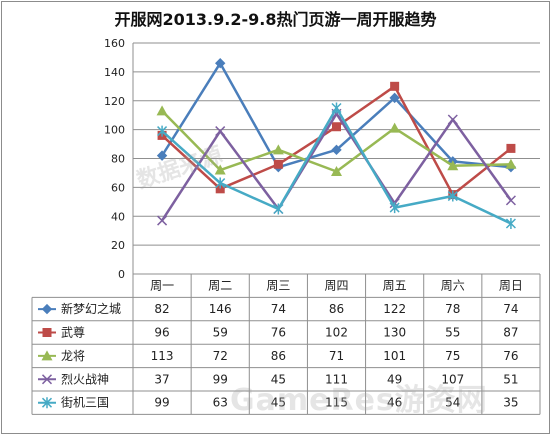  What do you see at coordinates (510, 379) in the screenshot?
I see `table-value: 51` at bounding box center [510, 379].